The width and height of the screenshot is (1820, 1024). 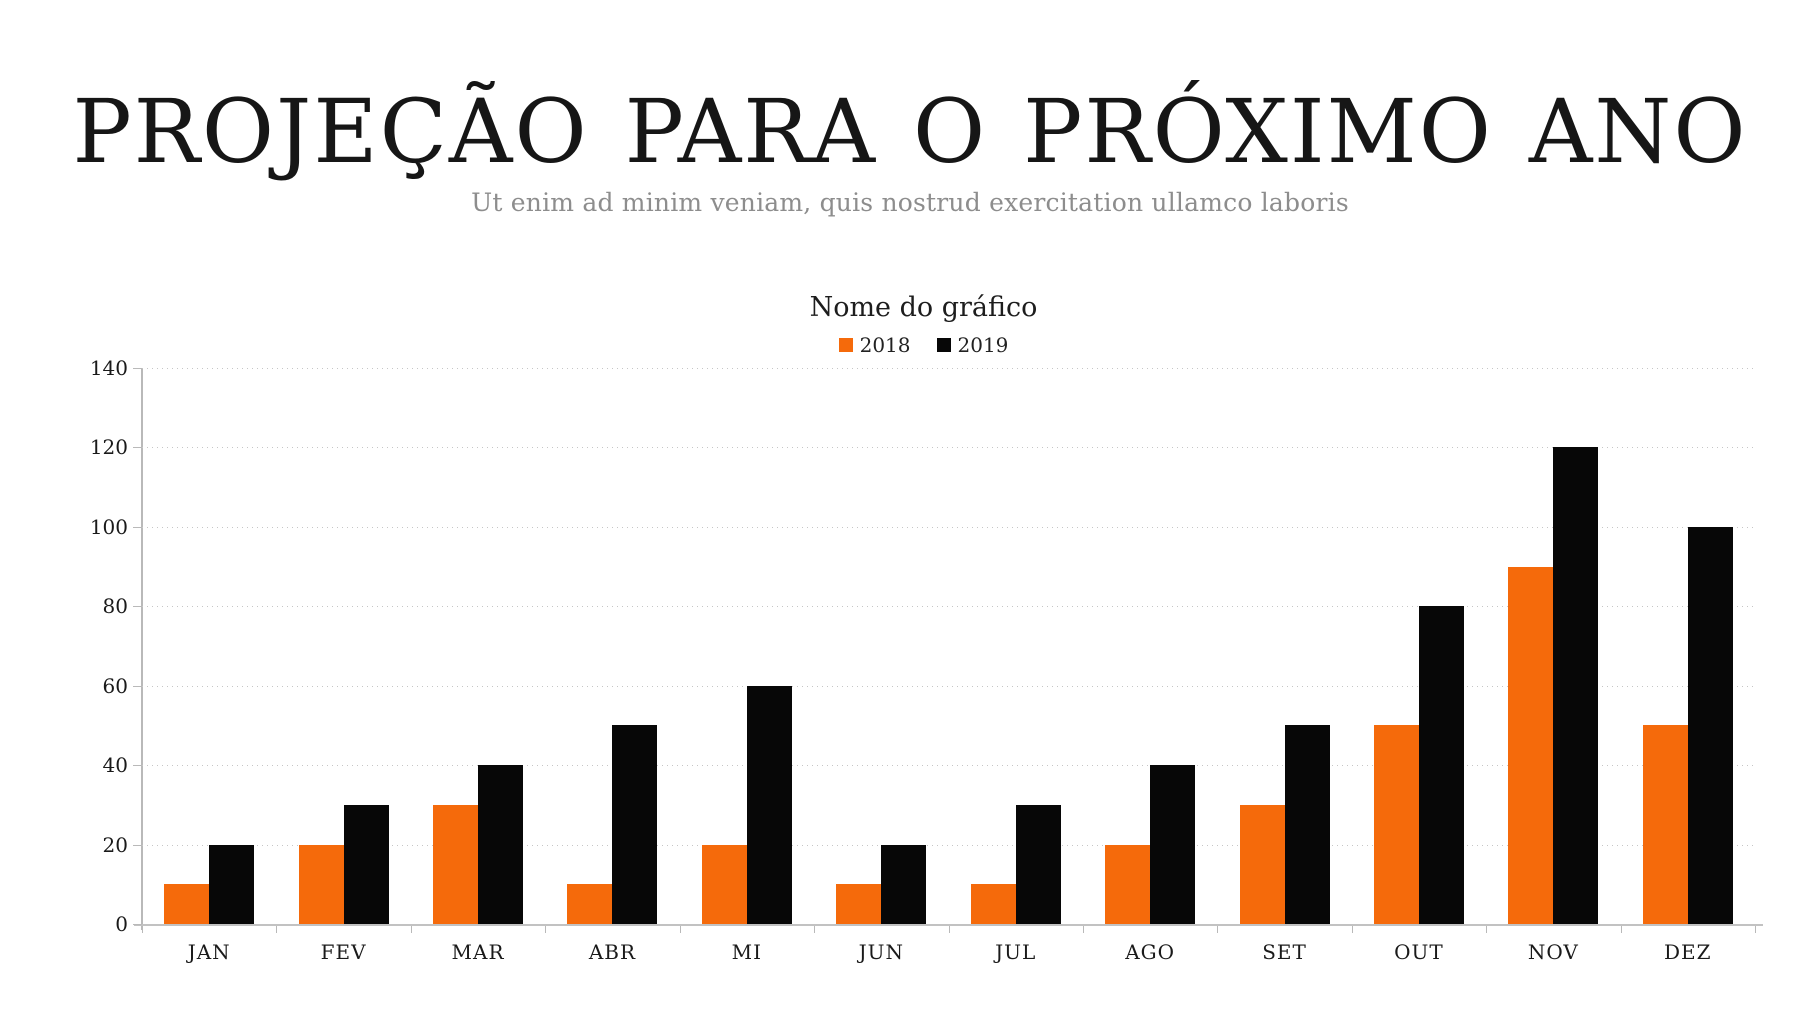 I want to click on y-axis-line, so click(x=142, y=649).